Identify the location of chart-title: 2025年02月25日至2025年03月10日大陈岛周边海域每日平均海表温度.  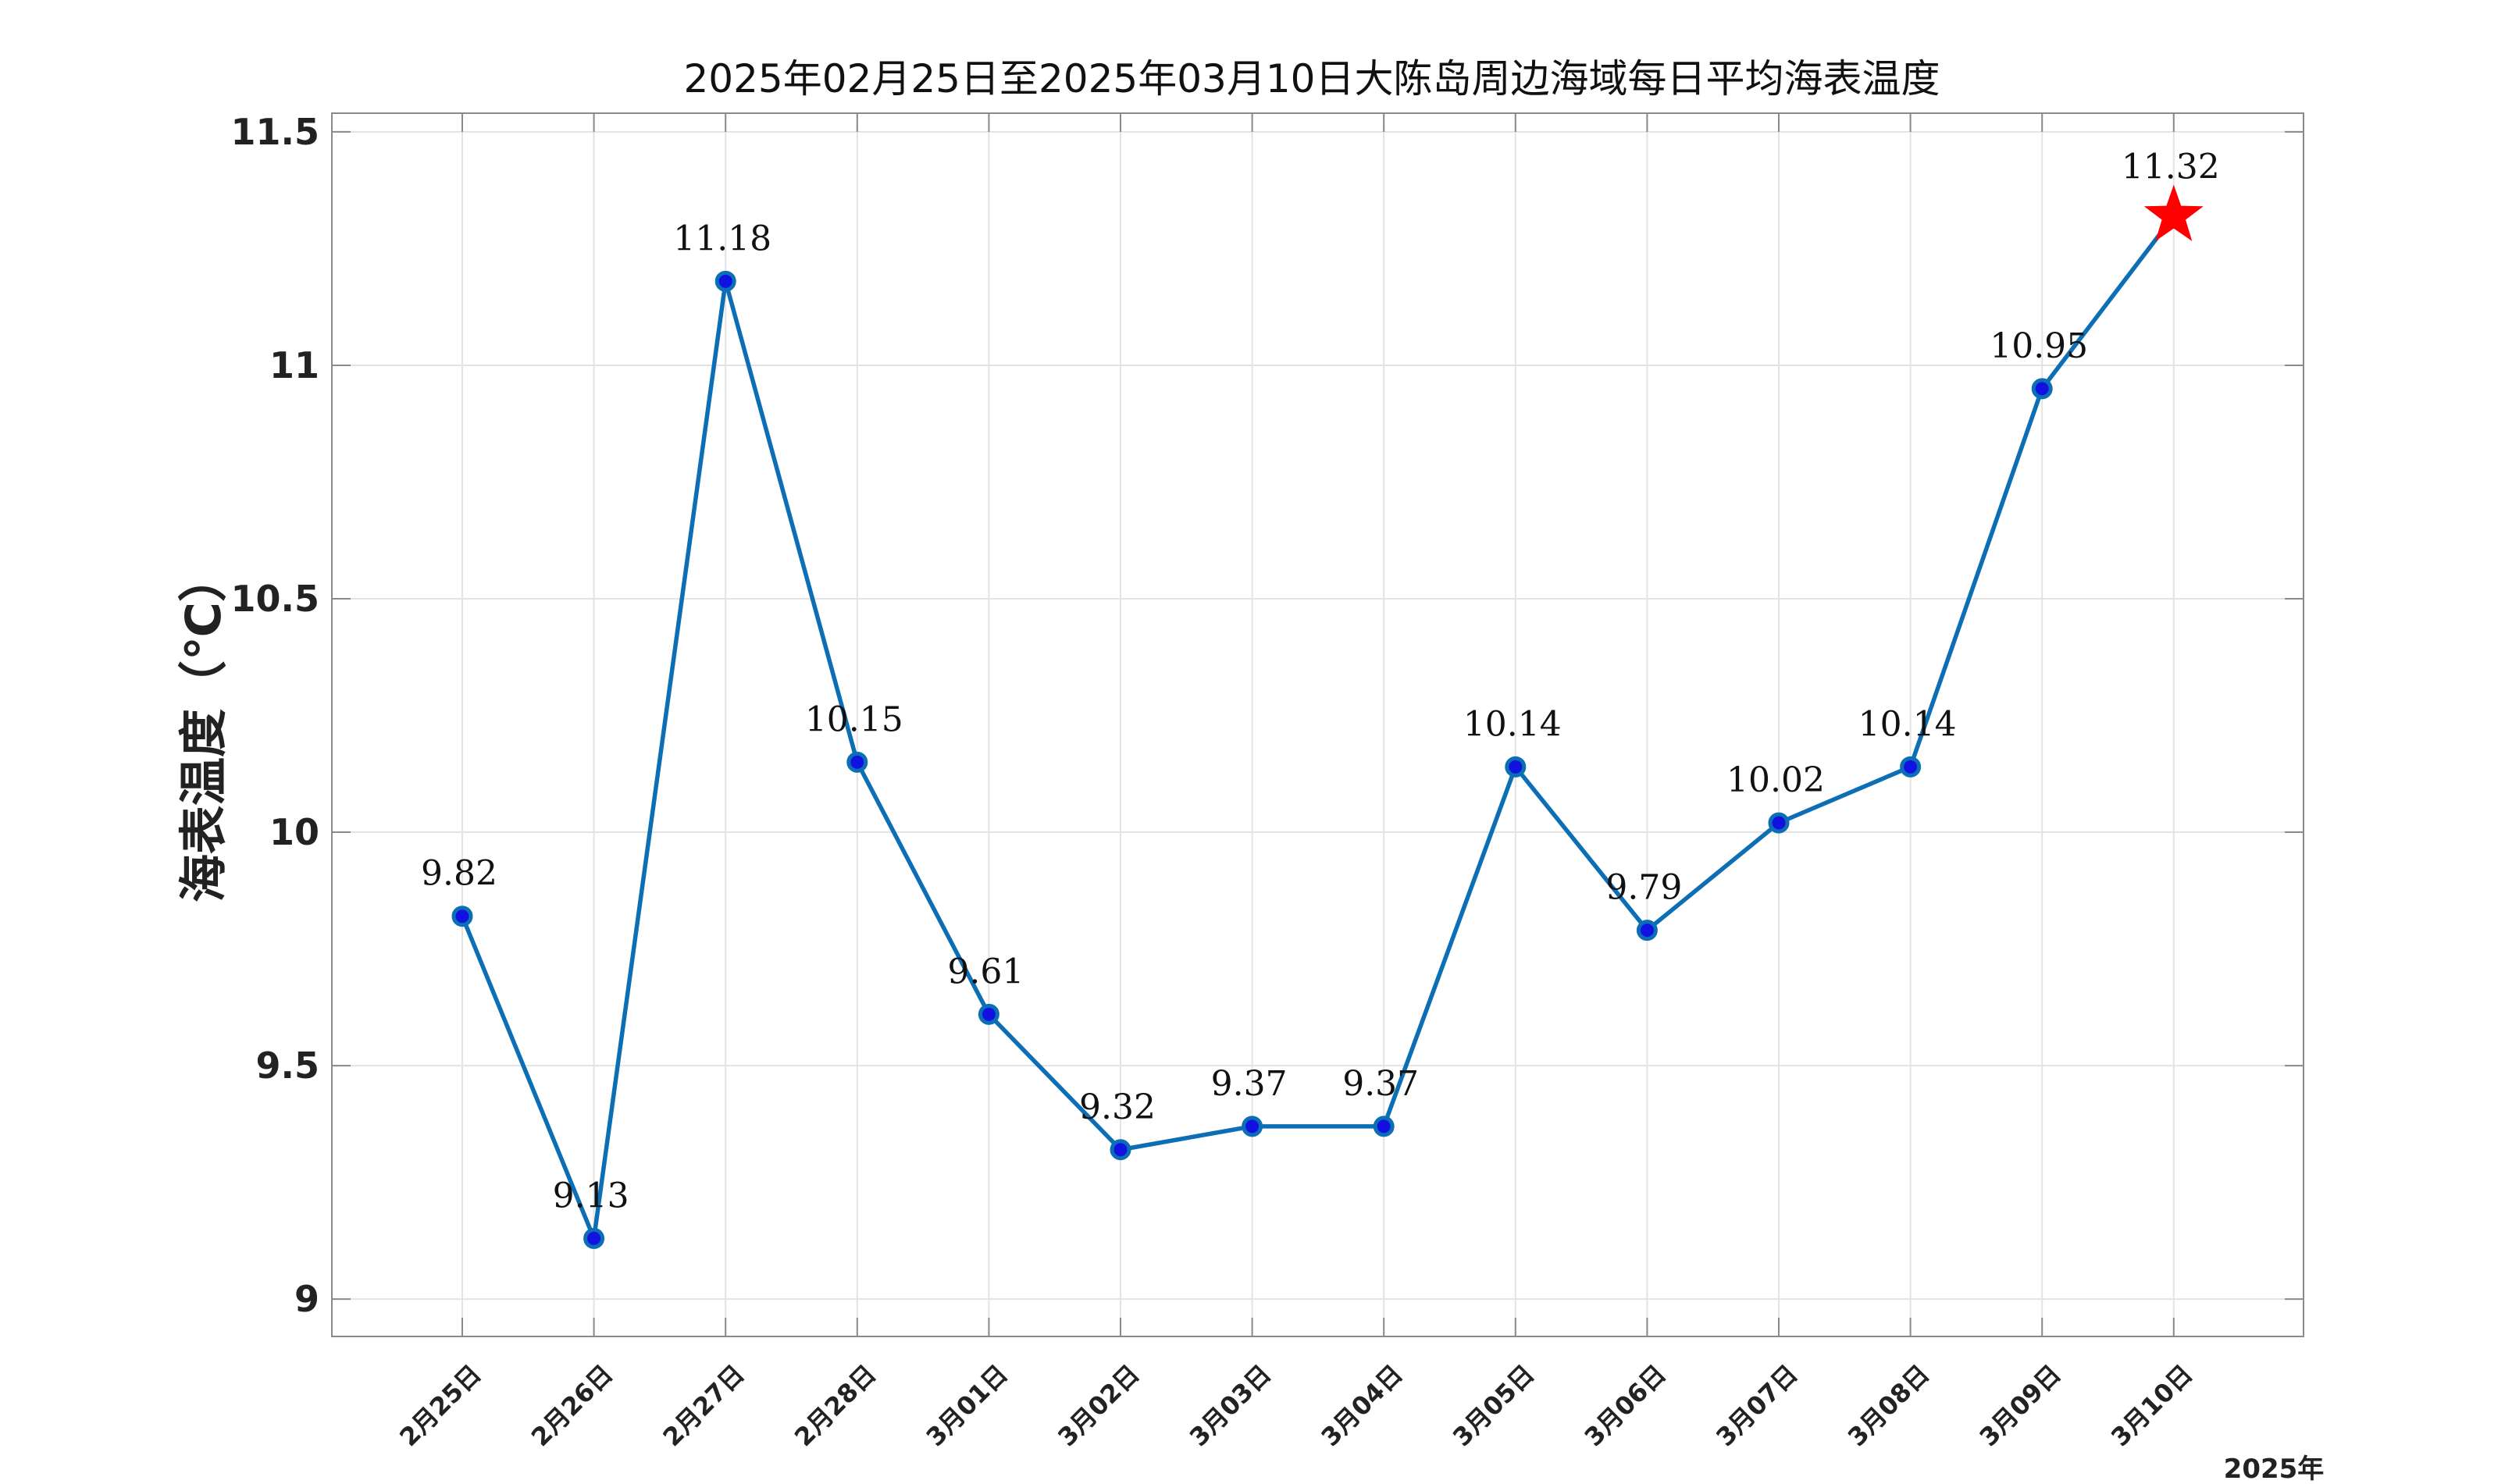
(1312, 78).